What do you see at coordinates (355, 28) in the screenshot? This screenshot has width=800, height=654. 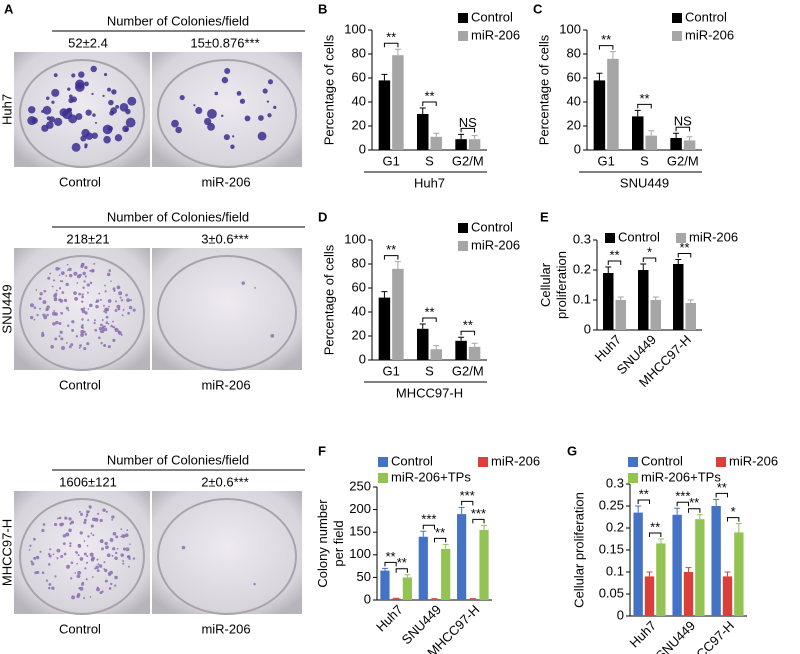 I see `y-tick-label: 100` at bounding box center [355, 28].